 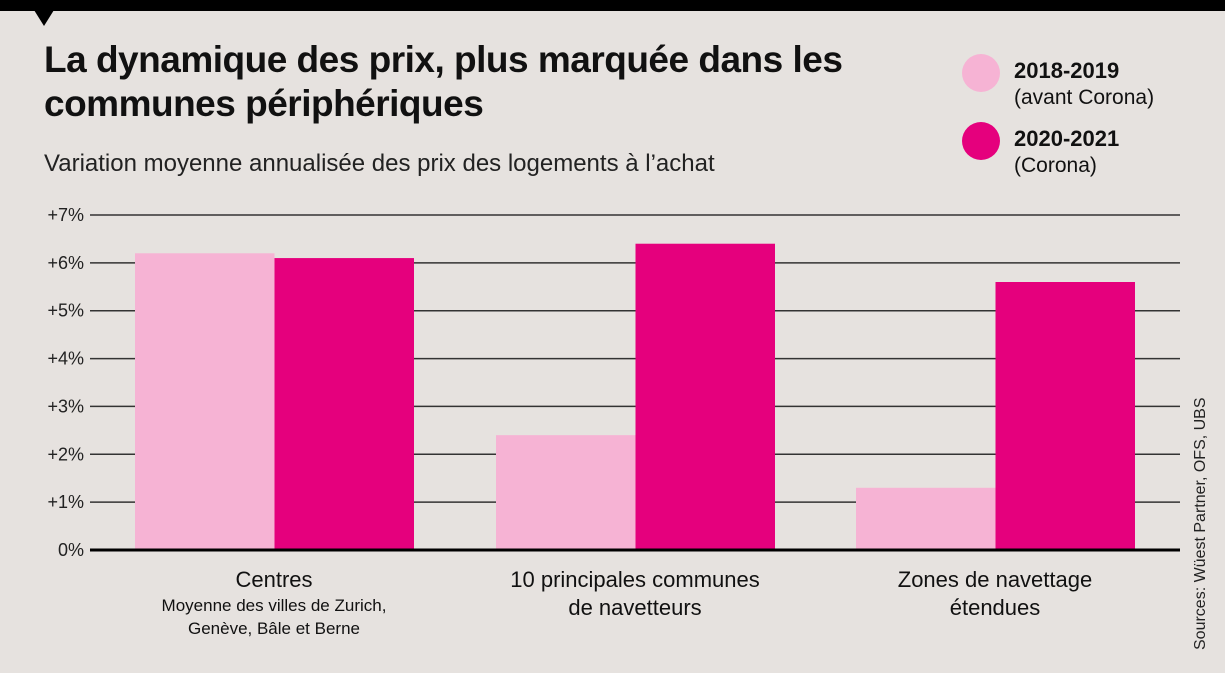 I want to click on category-note: Genève, Bâle et Berne, so click(x=273, y=628).